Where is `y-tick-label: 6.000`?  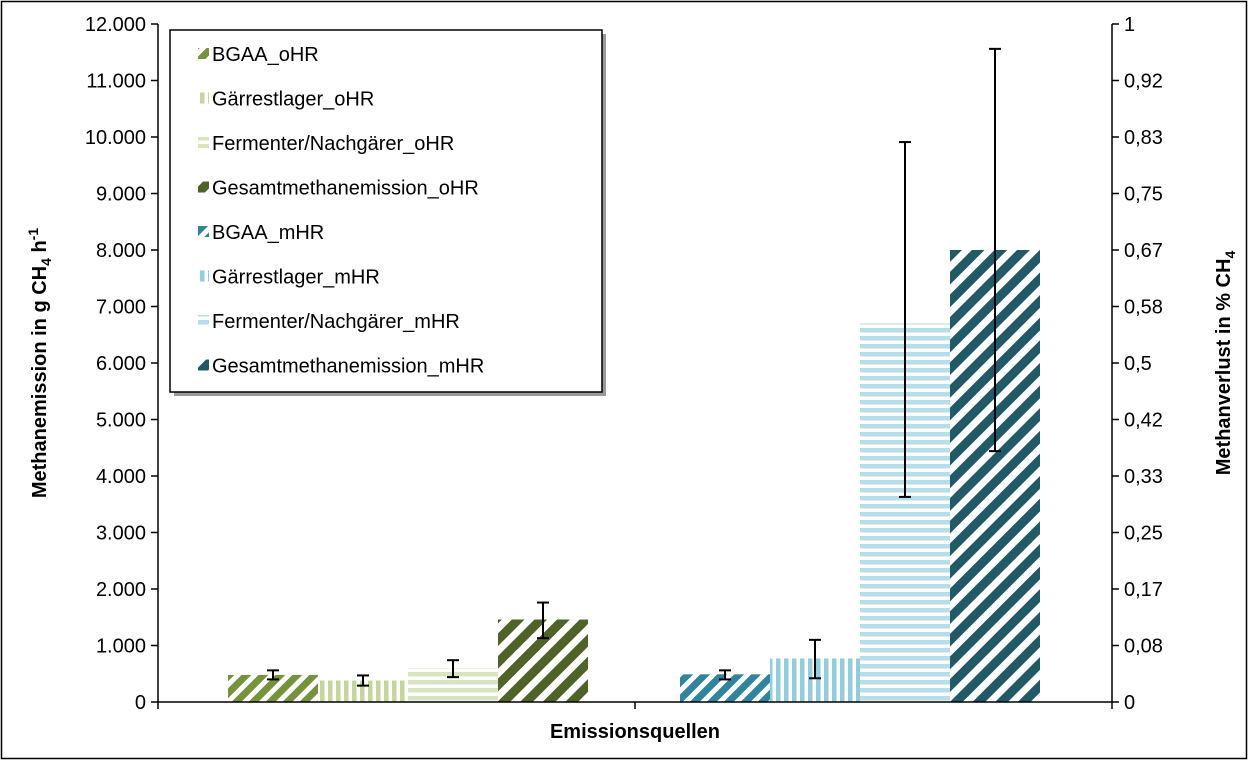
y-tick-label: 6.000 is located at coordinates (121, 364).